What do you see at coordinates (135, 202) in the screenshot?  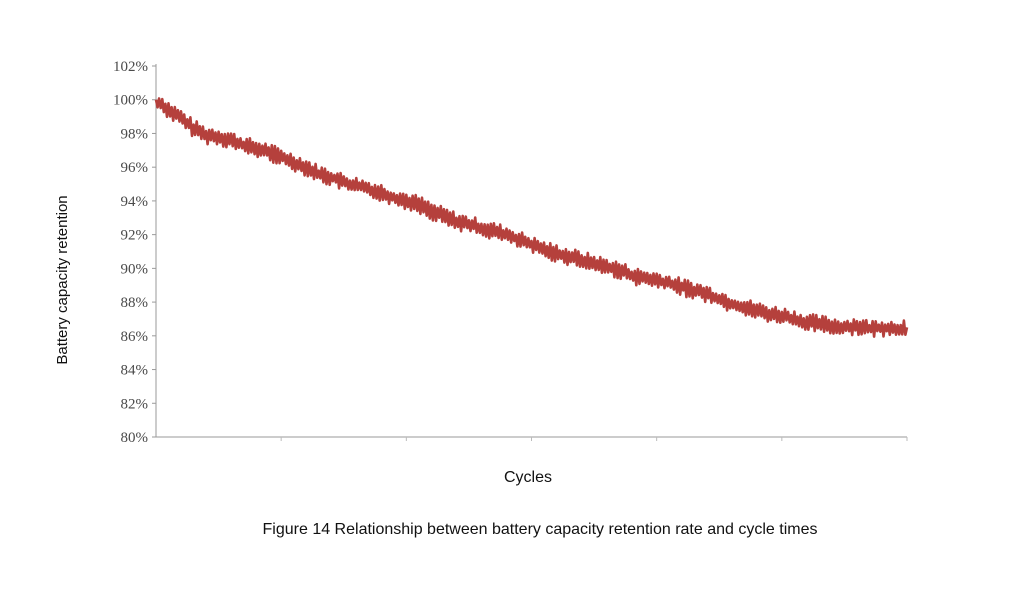 I see `y-tick-label: 94%` at bounding box center [135, 202].